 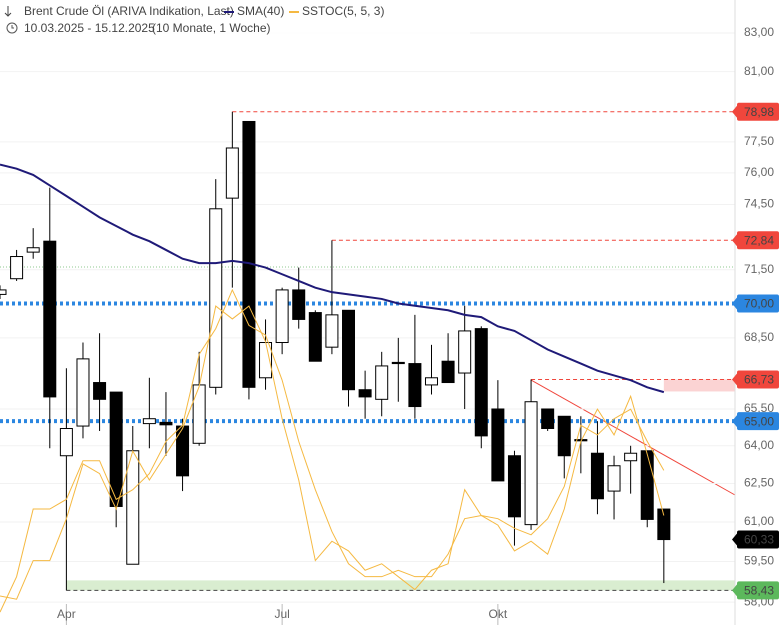 I want to click on y-tick-label: 77,50, so click(x=759, y=141).